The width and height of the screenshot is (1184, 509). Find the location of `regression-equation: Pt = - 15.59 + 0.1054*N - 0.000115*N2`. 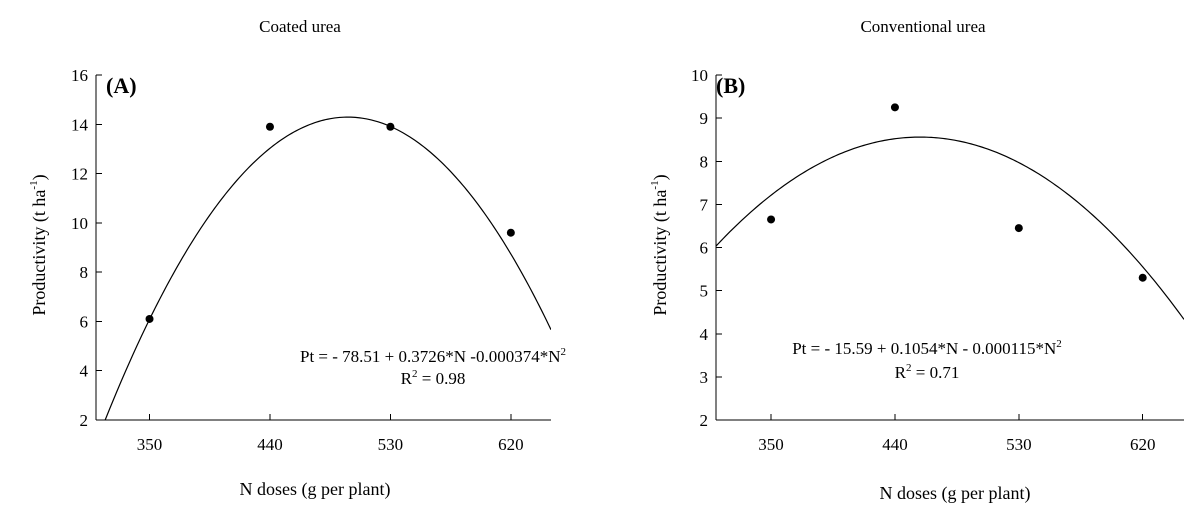

regression-equation: Pt = - 15.59 + 0.1054*N - 0.000115*N2 is located at coordinates (927, 348).